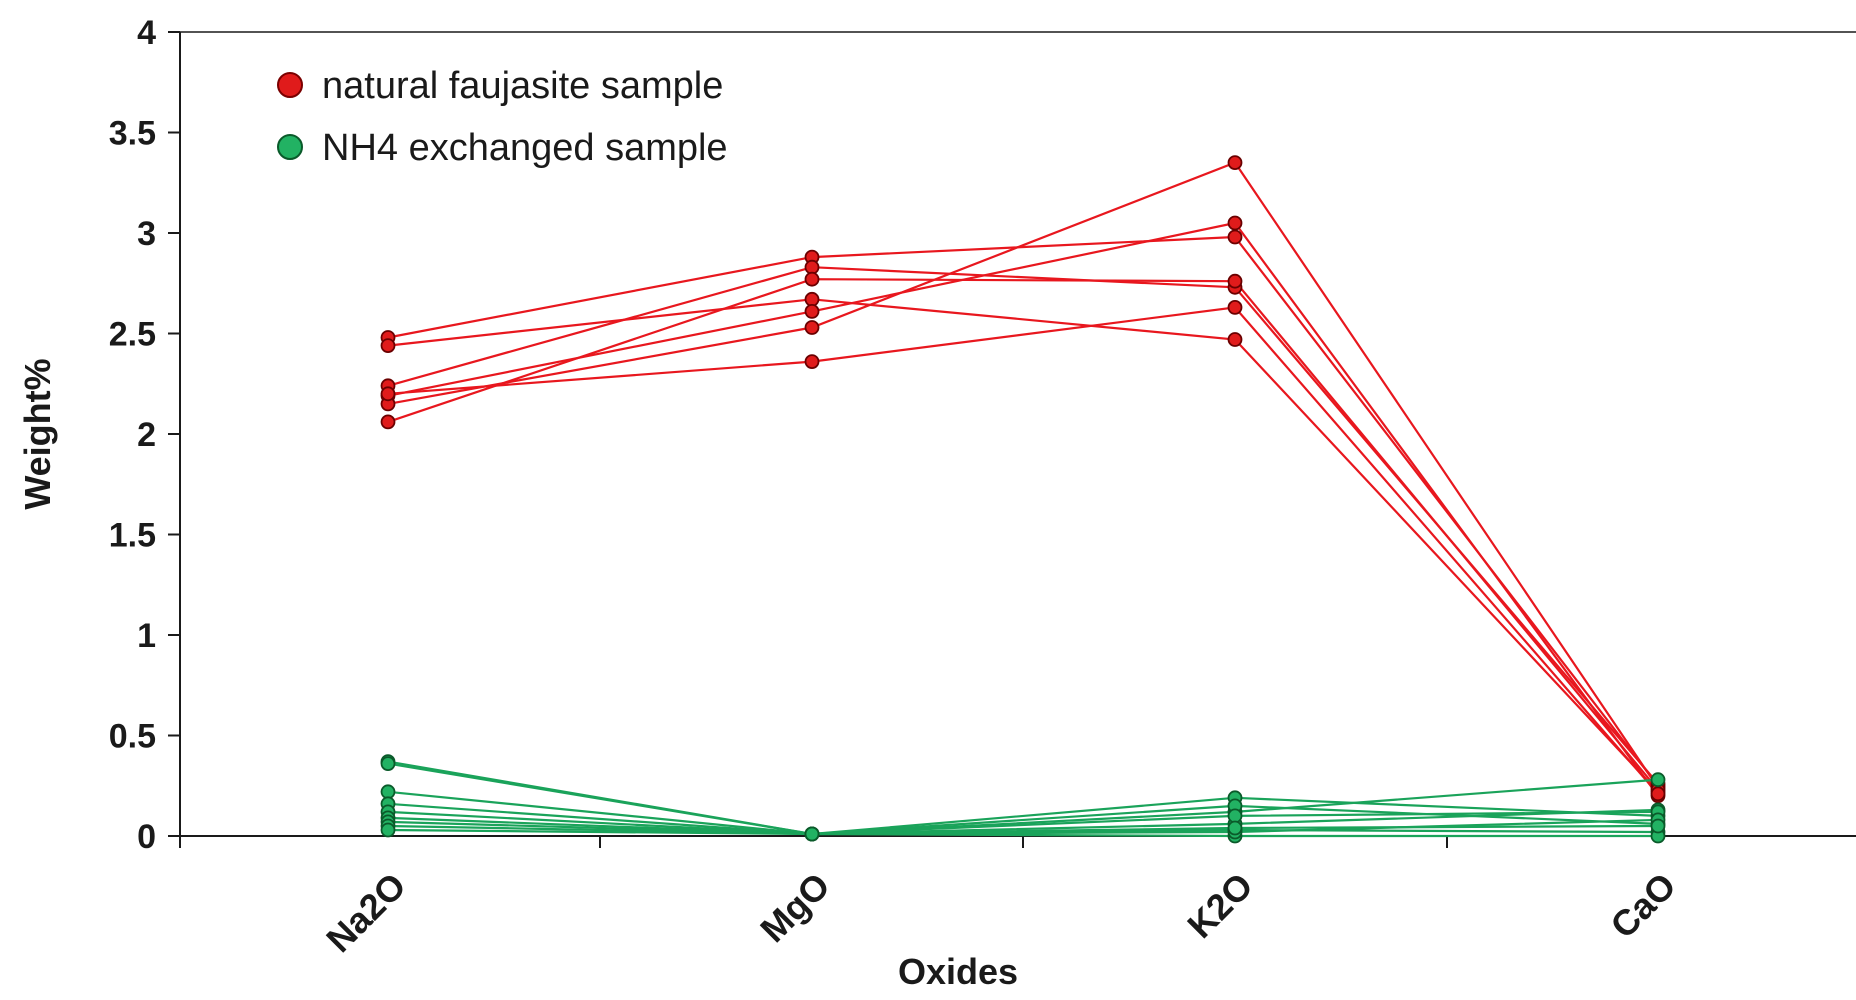  I want to click on legend-marker-natural, so click(290, 85).